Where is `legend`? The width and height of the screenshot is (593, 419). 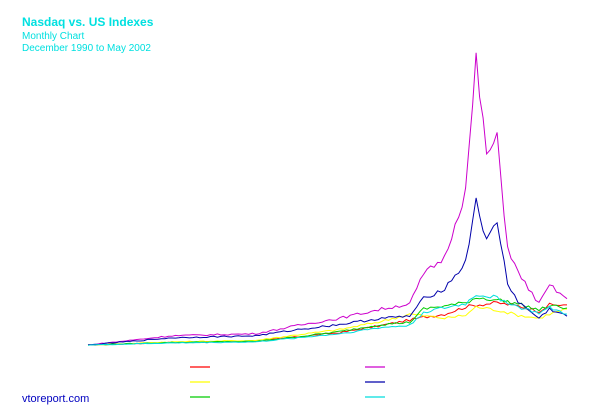 legend is located at coordinates (287, 382).